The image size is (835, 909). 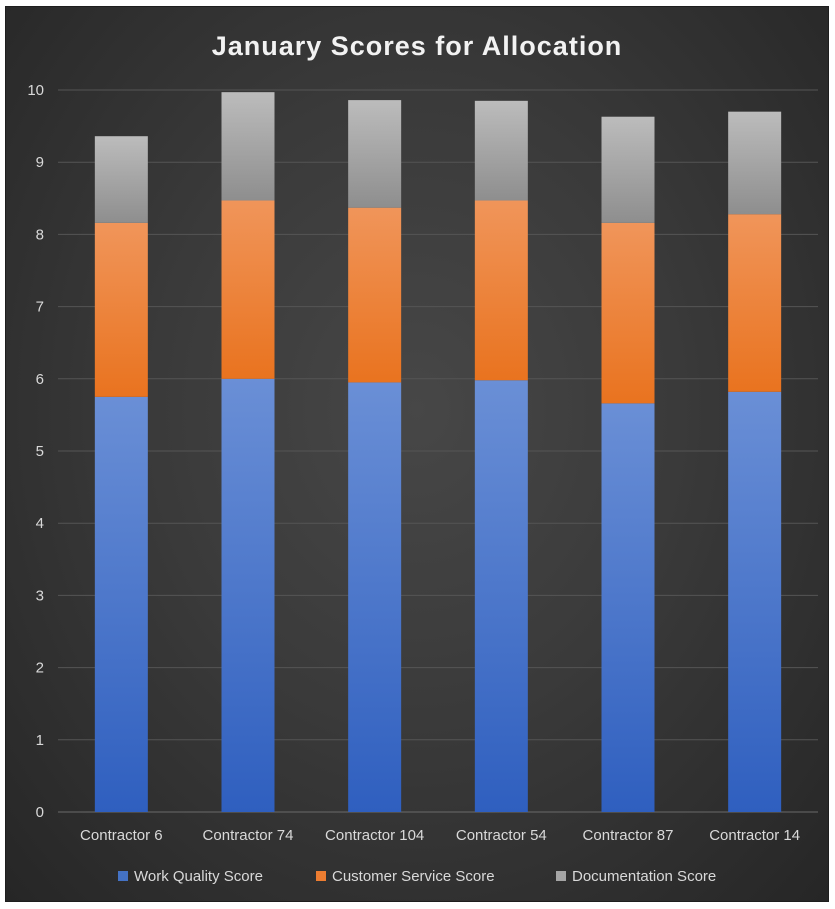 What do you see at coordinates (754, 835) in the screenshot?
I see `x-tick-label: Contractor 14` at bounding box center [754, 835].